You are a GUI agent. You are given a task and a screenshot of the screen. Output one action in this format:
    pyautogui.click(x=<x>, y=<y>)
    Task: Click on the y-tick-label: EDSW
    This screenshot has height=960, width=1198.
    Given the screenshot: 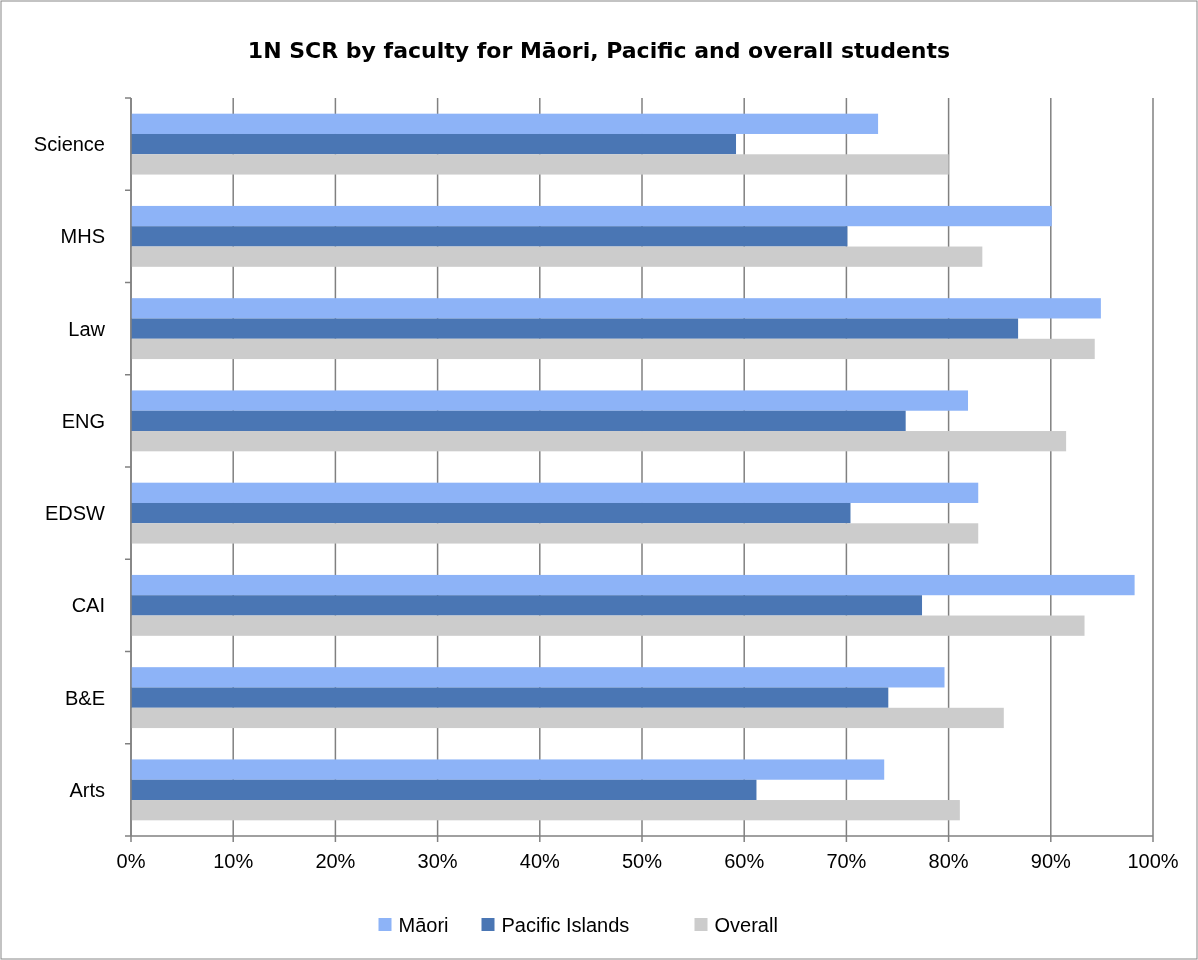 What is the action you would take?
    pyautogui.click(x=75, y=513)
    